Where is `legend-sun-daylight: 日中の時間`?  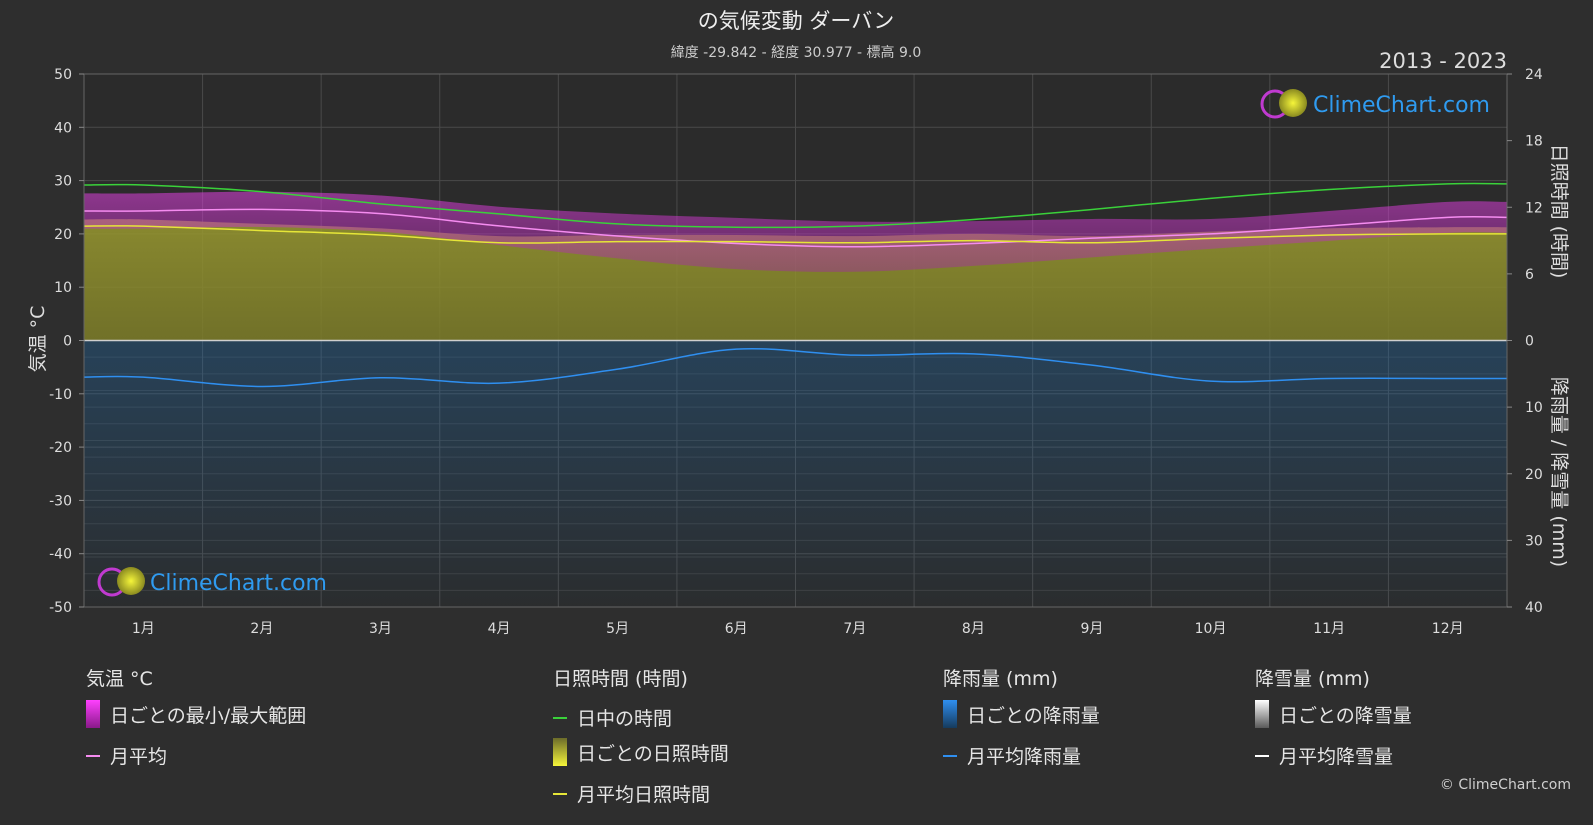 legend-sun-daylight: 日中の時間 is located at coordinates (612, 717).